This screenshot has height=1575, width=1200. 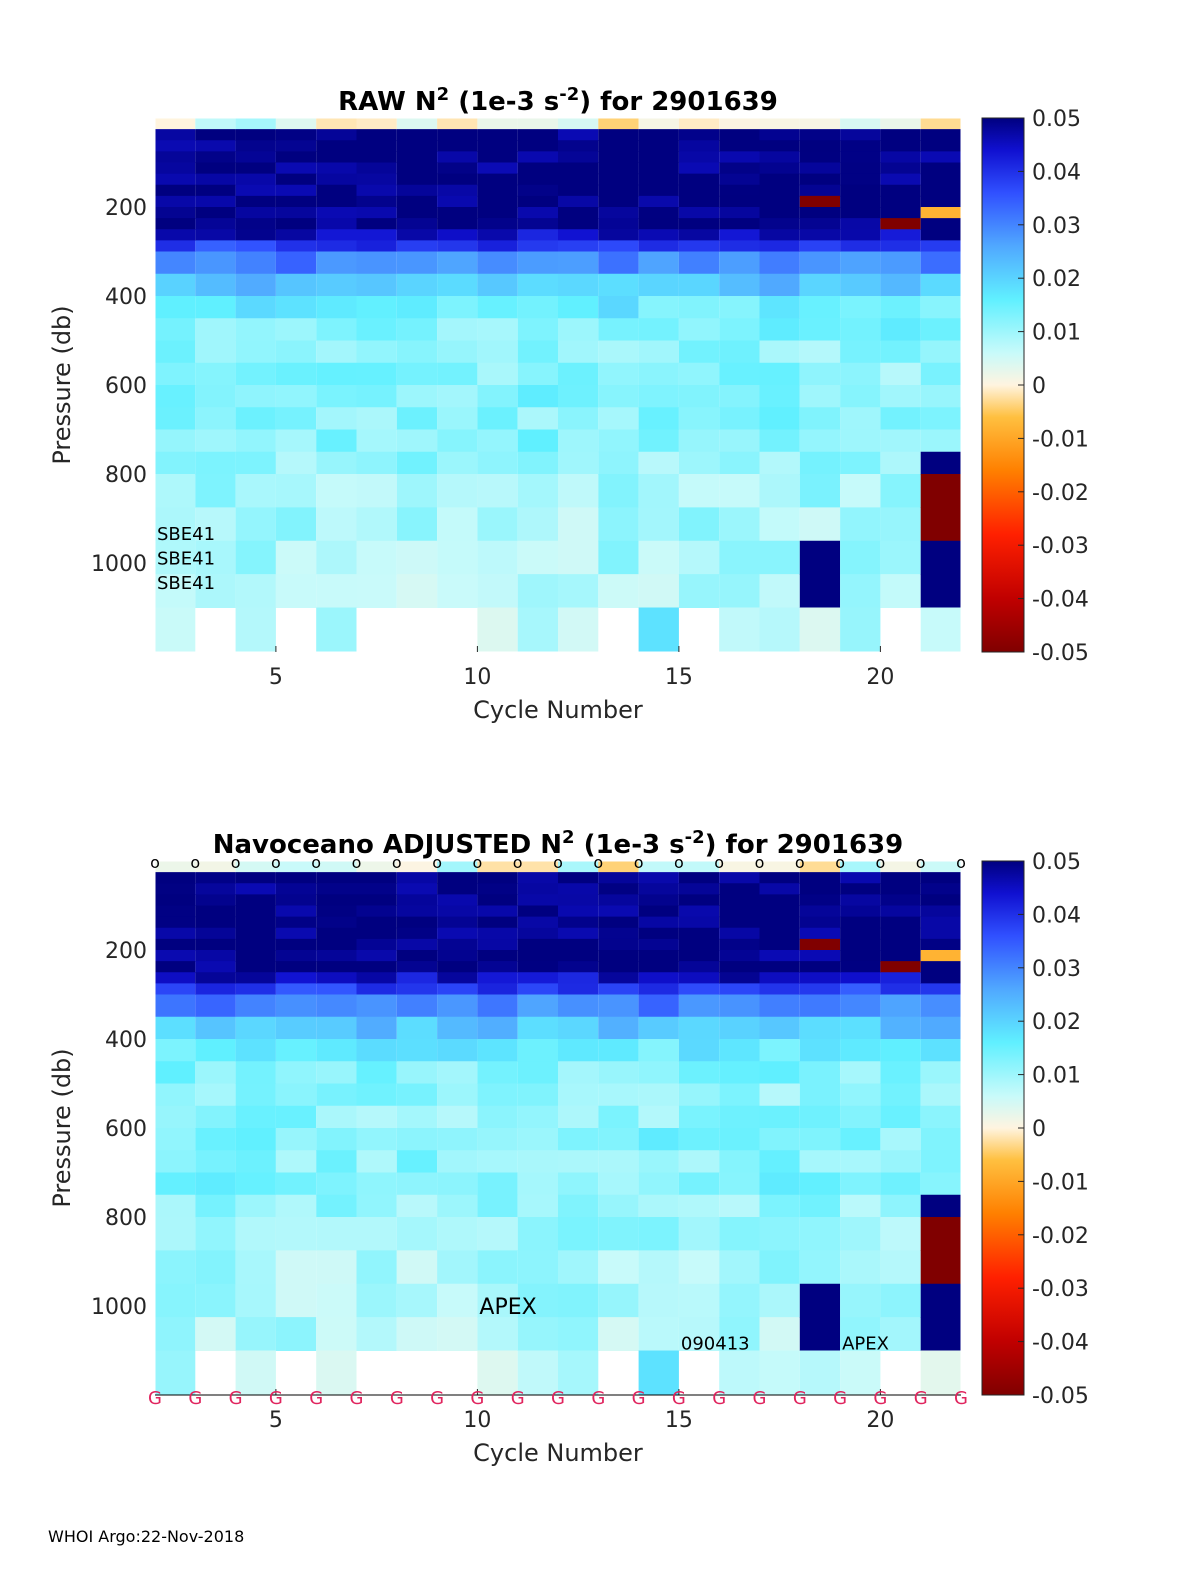 I want to click on top-marker: o, so click(x=558, y=862).